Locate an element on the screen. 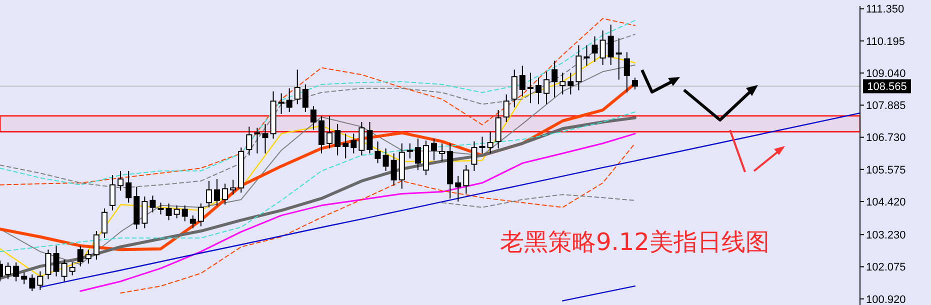  annotation: 老黑策略9.12美指日线图 is located at coordinates (635, 242).